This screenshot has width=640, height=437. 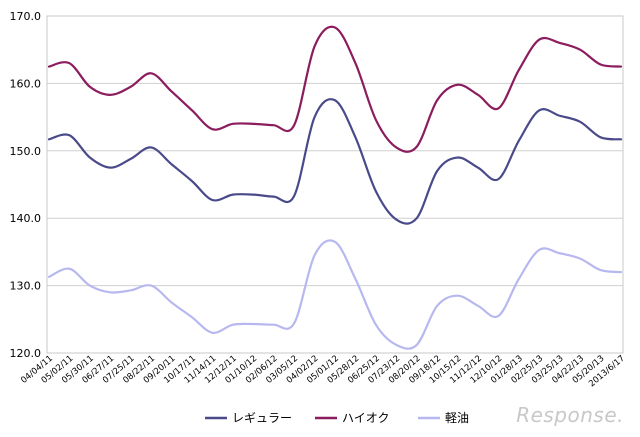 What do you see at coordinates (26, 83) in the screenshot?
I see `y-tick-label: 160.0` at bounding box center [26, 83].